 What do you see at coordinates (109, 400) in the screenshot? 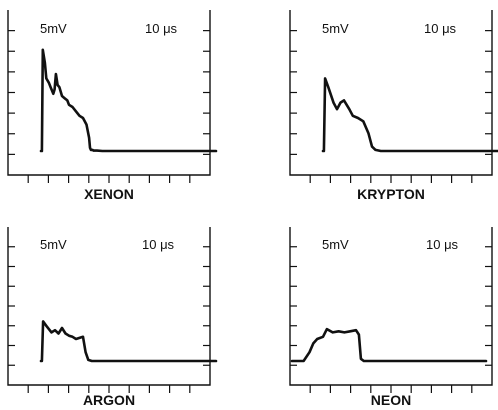
I see `gas-label: ARGON` at bounding box center [109, 400].